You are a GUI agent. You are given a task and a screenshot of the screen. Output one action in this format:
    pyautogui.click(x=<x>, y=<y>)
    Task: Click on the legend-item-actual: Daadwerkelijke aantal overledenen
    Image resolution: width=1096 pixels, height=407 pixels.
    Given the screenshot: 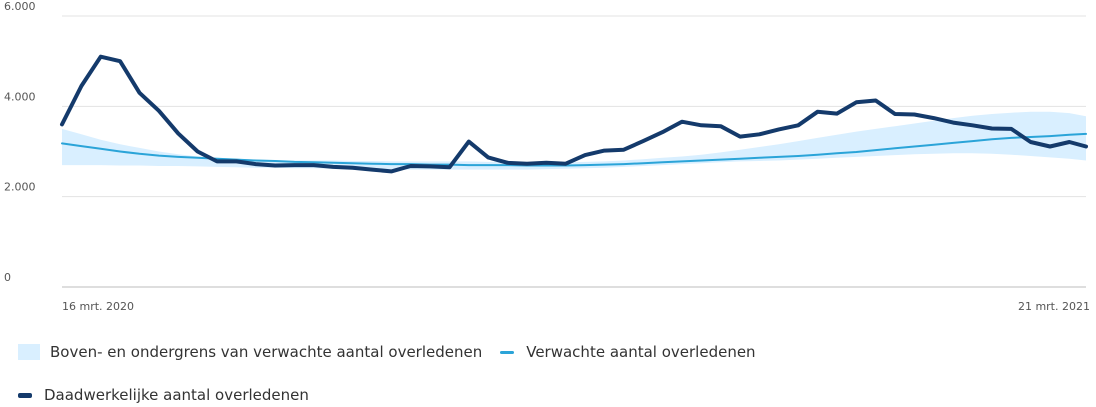 What is the action you would take?
    pyautogui.click(x=163, y=395)
    